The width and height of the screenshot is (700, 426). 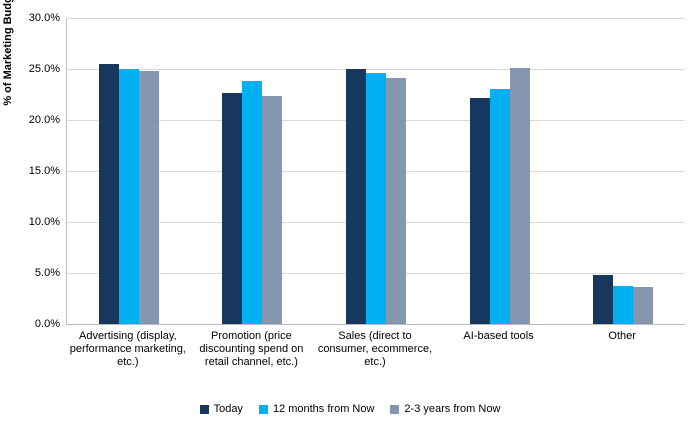 I want to click on y-tick-label: 15.0%, so click(x=44, y=171).